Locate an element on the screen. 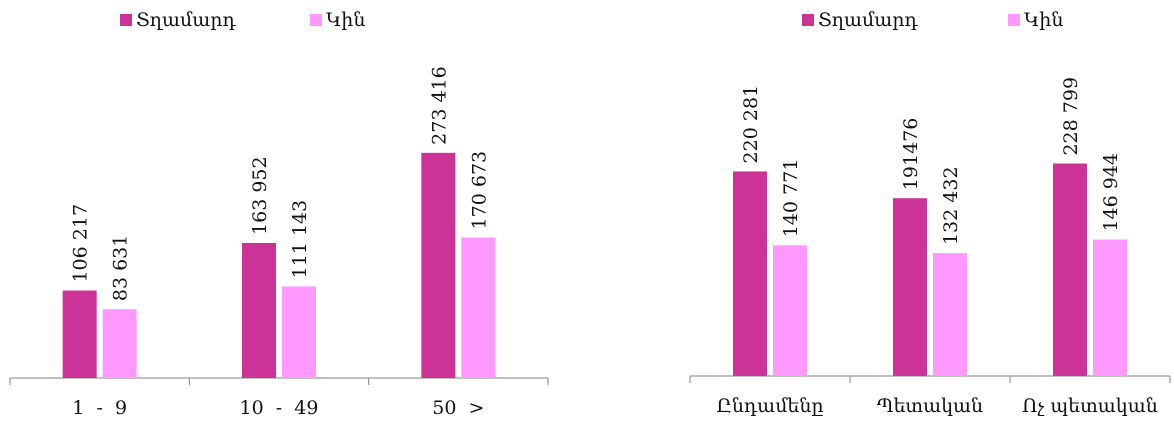 The image size is (1174, 426). data-label: 106 217 is located at coordinates (81, 243).